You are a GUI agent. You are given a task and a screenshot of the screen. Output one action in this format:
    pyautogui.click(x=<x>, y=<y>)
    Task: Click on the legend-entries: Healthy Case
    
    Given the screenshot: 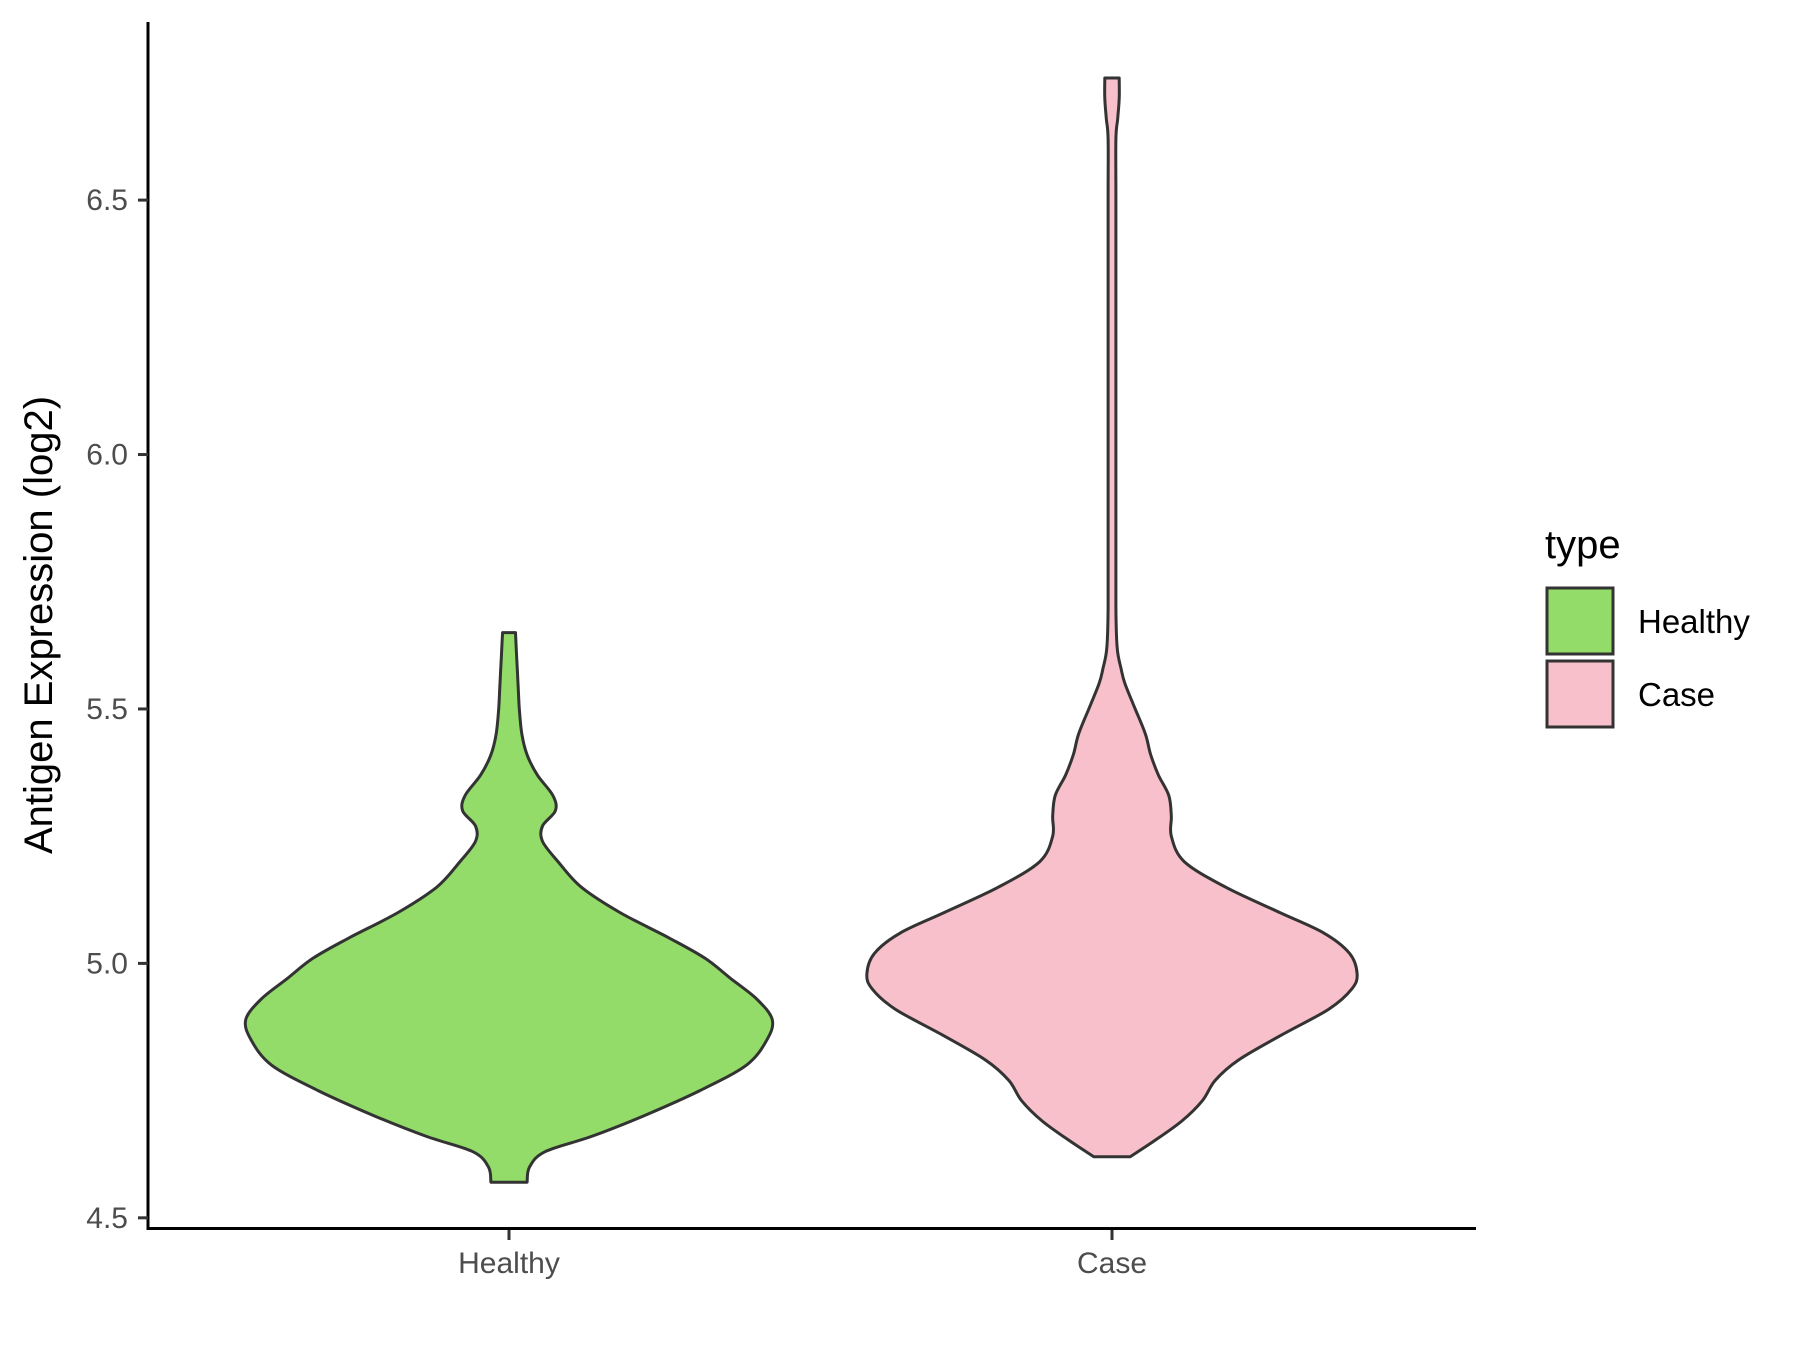 What is the action you would take?
    pyautogui.click(x=1647, y=657)
    